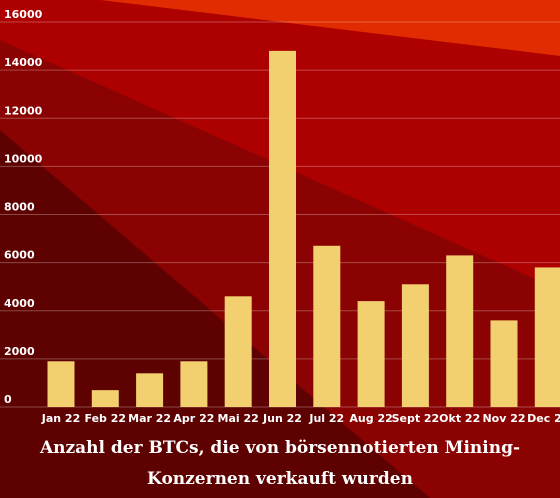 The image size is (560, 498). What do you see at coordinates (238, 418) in the screenshot?
I see `x-tick-label: Mai 22` at bounding box center [238, 418].